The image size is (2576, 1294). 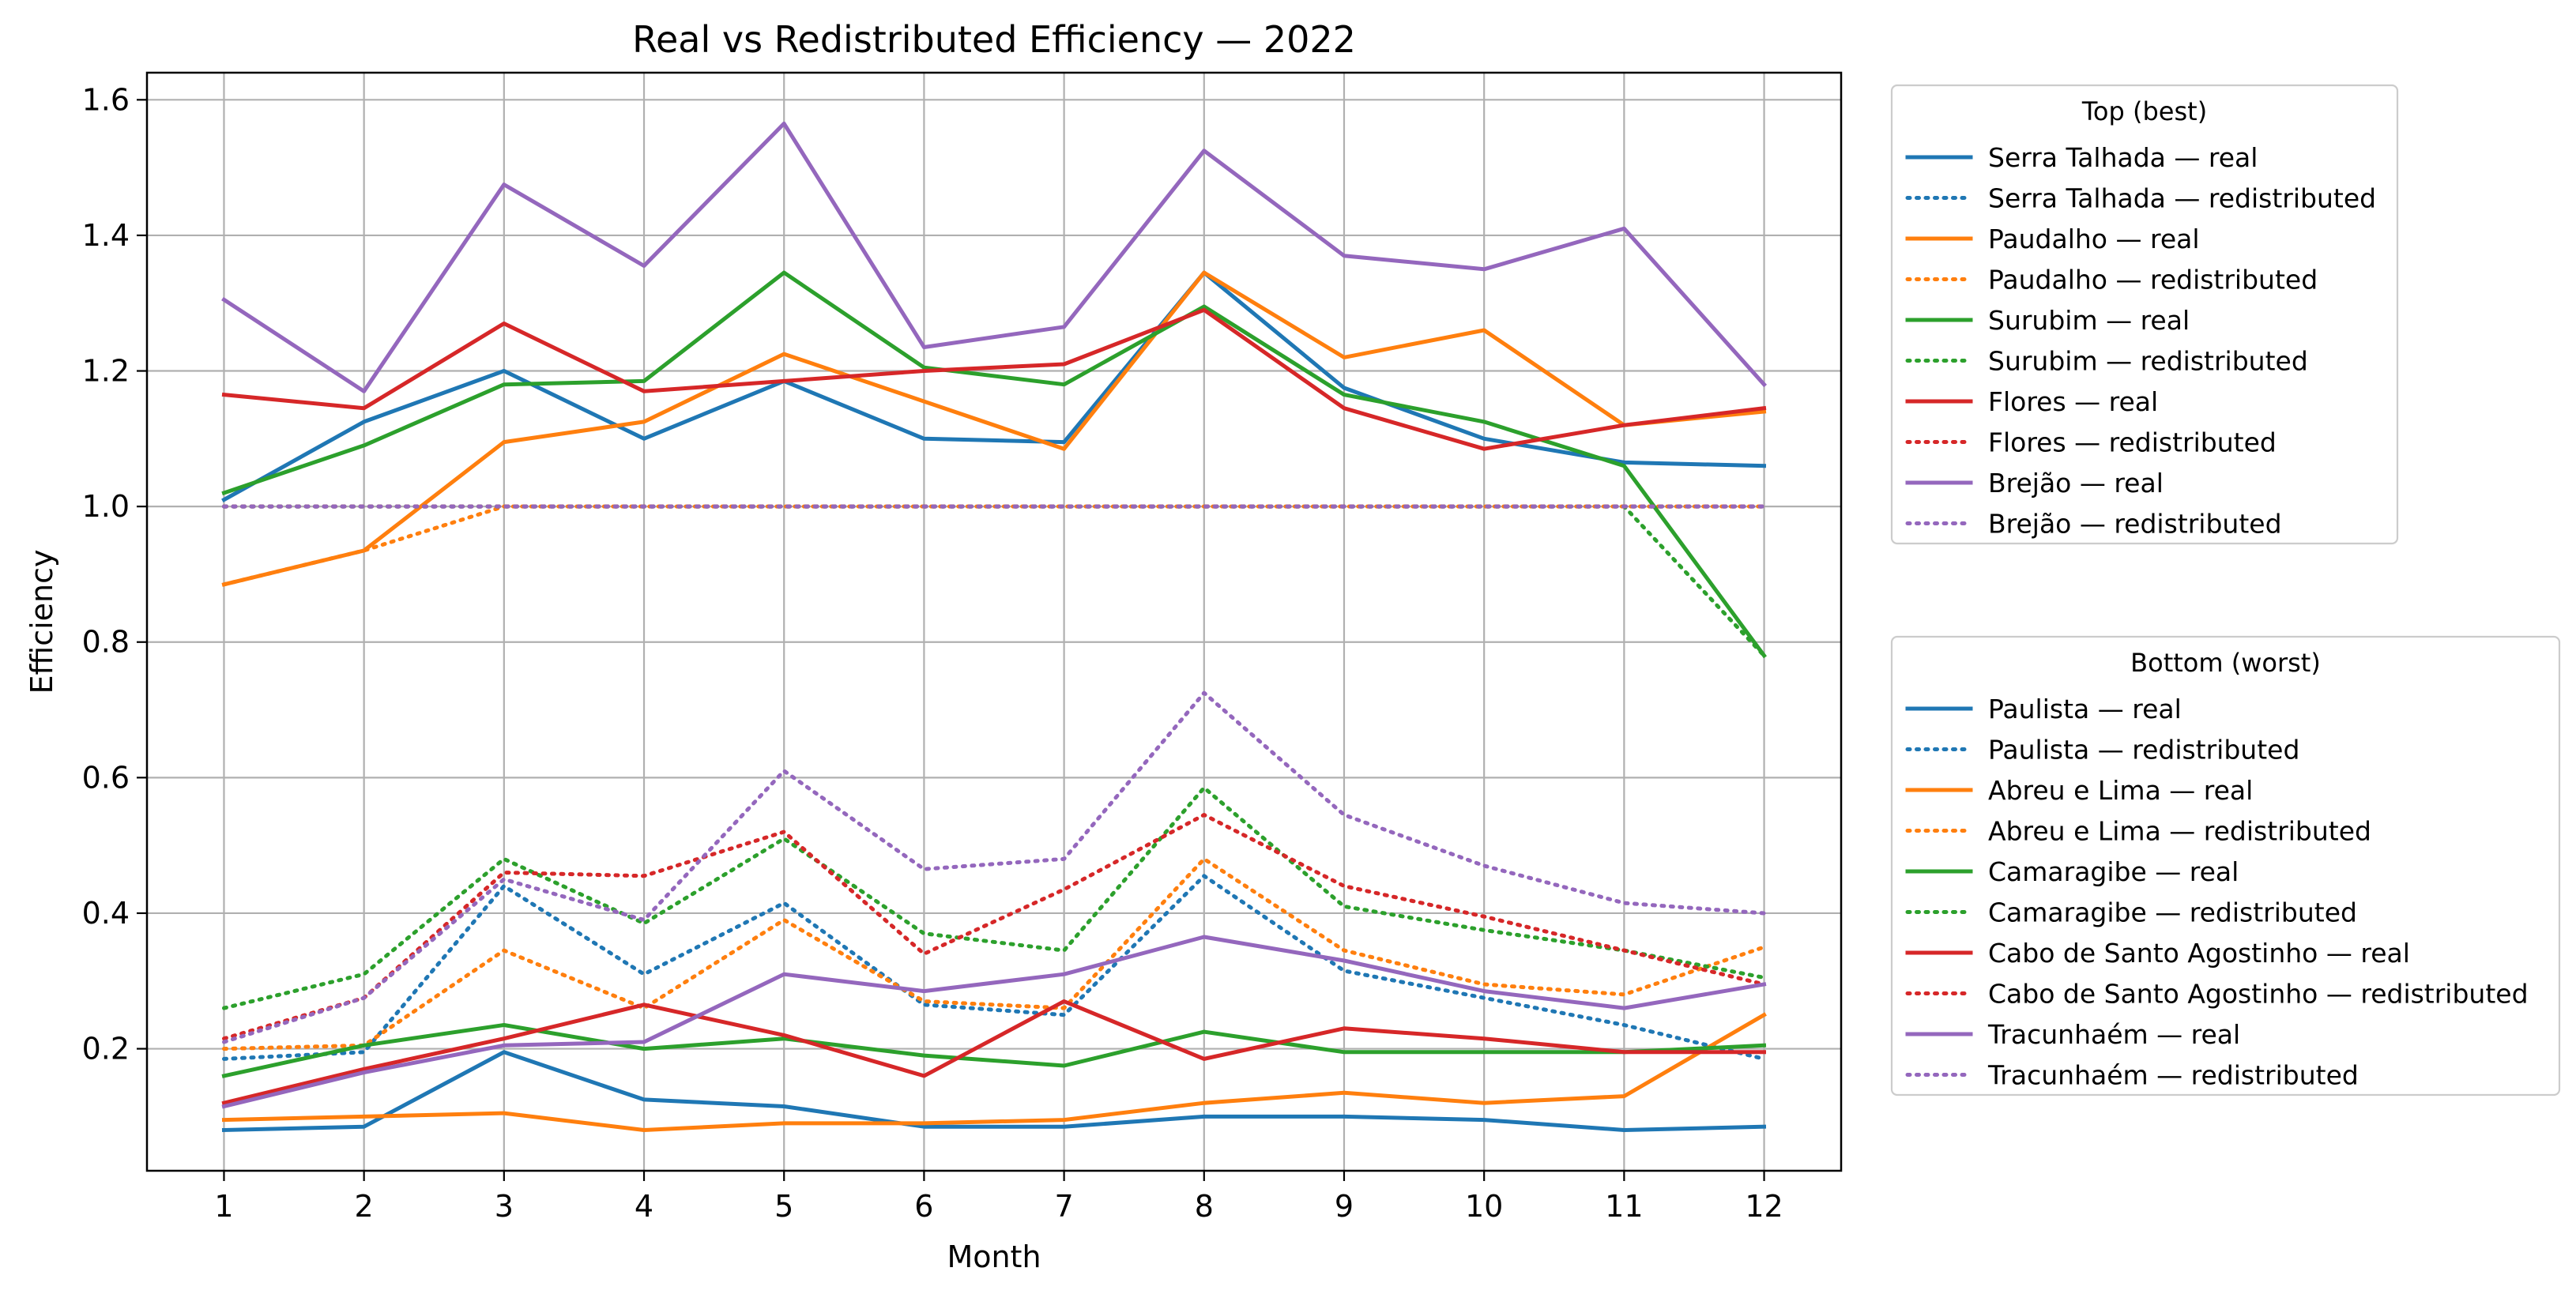 What do you see at coordinates (1764, 1206) in the screenshot?
I see `x-tick-label: 12` at bounding box center [1764, 1206].